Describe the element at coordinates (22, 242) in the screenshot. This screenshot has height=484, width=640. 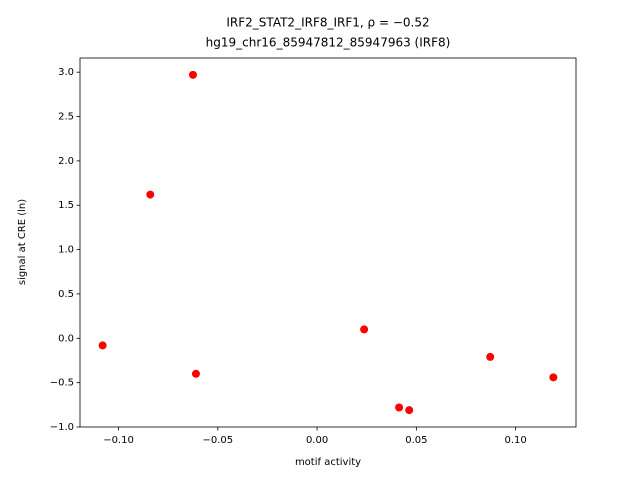
I see `y-axis-label: signal at CRE (ln)` at that location.